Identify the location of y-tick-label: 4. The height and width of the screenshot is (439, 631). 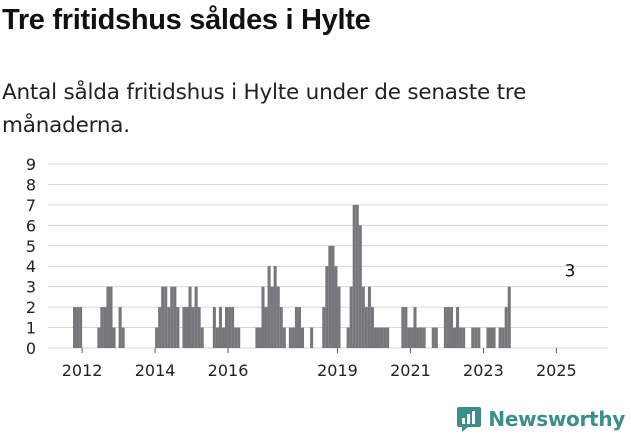
(31, 266).